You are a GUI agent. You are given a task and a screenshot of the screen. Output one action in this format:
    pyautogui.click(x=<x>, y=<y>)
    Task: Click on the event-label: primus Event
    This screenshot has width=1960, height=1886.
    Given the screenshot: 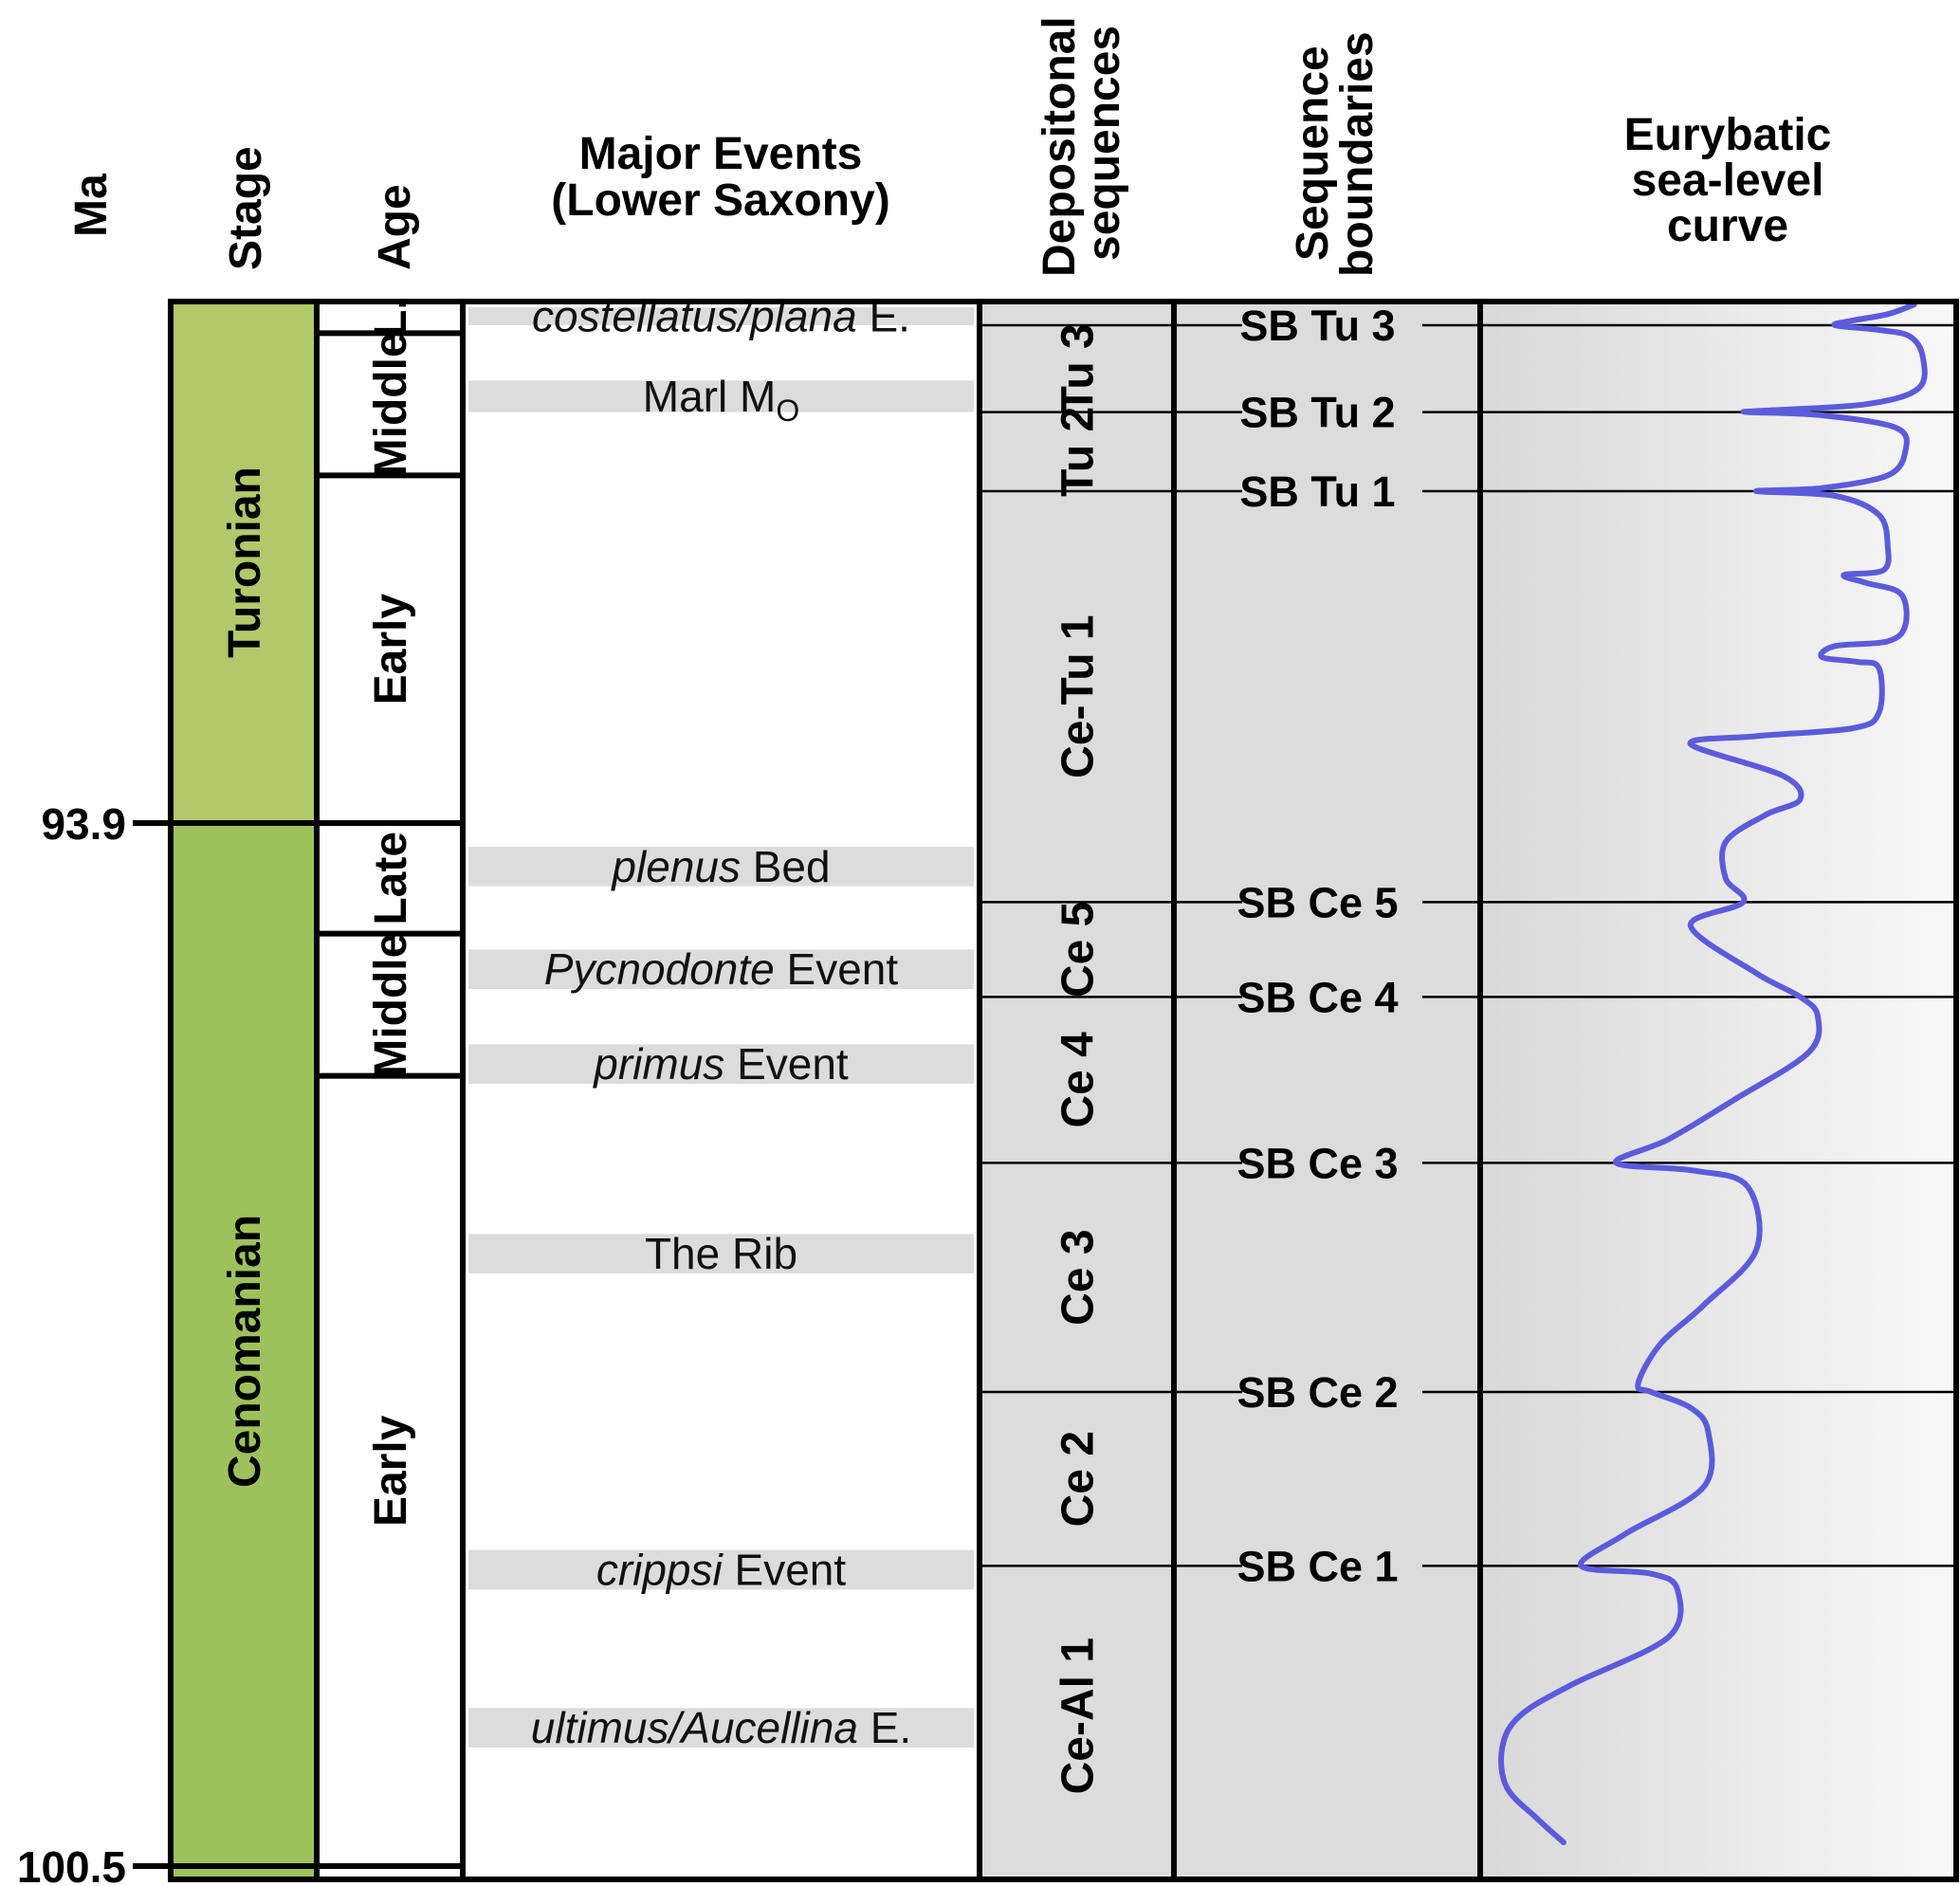 What is the action you would take?
    pyautogui.click(x=720, y=1064)
    